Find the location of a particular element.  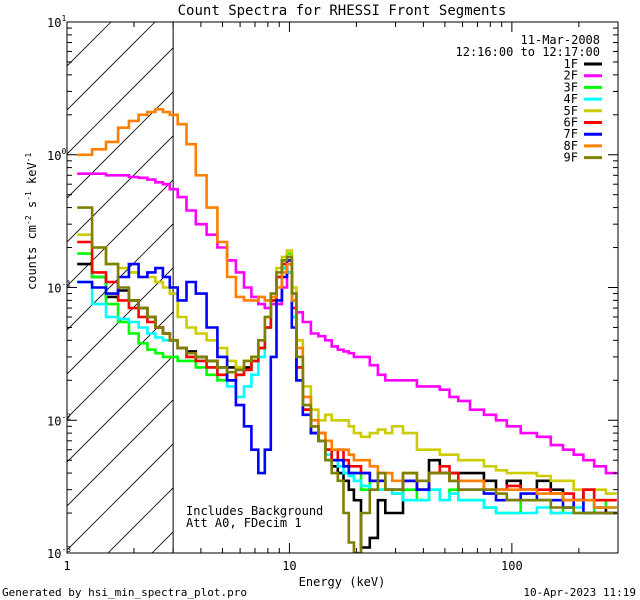

y-axis-label: counts cm-2 s-1 keV-1 is located at coordinates (31, 221).